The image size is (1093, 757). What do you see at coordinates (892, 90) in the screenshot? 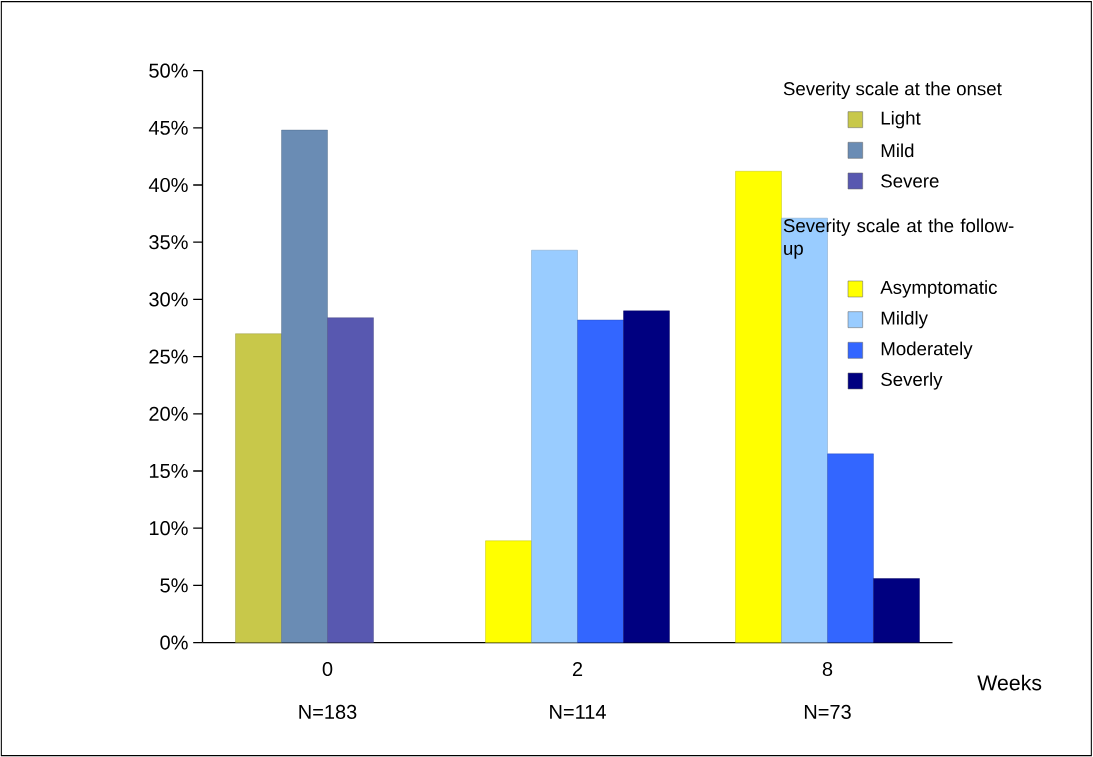
I see `legend-title: Severity scale at the onset` at bounding box center [892, 90].